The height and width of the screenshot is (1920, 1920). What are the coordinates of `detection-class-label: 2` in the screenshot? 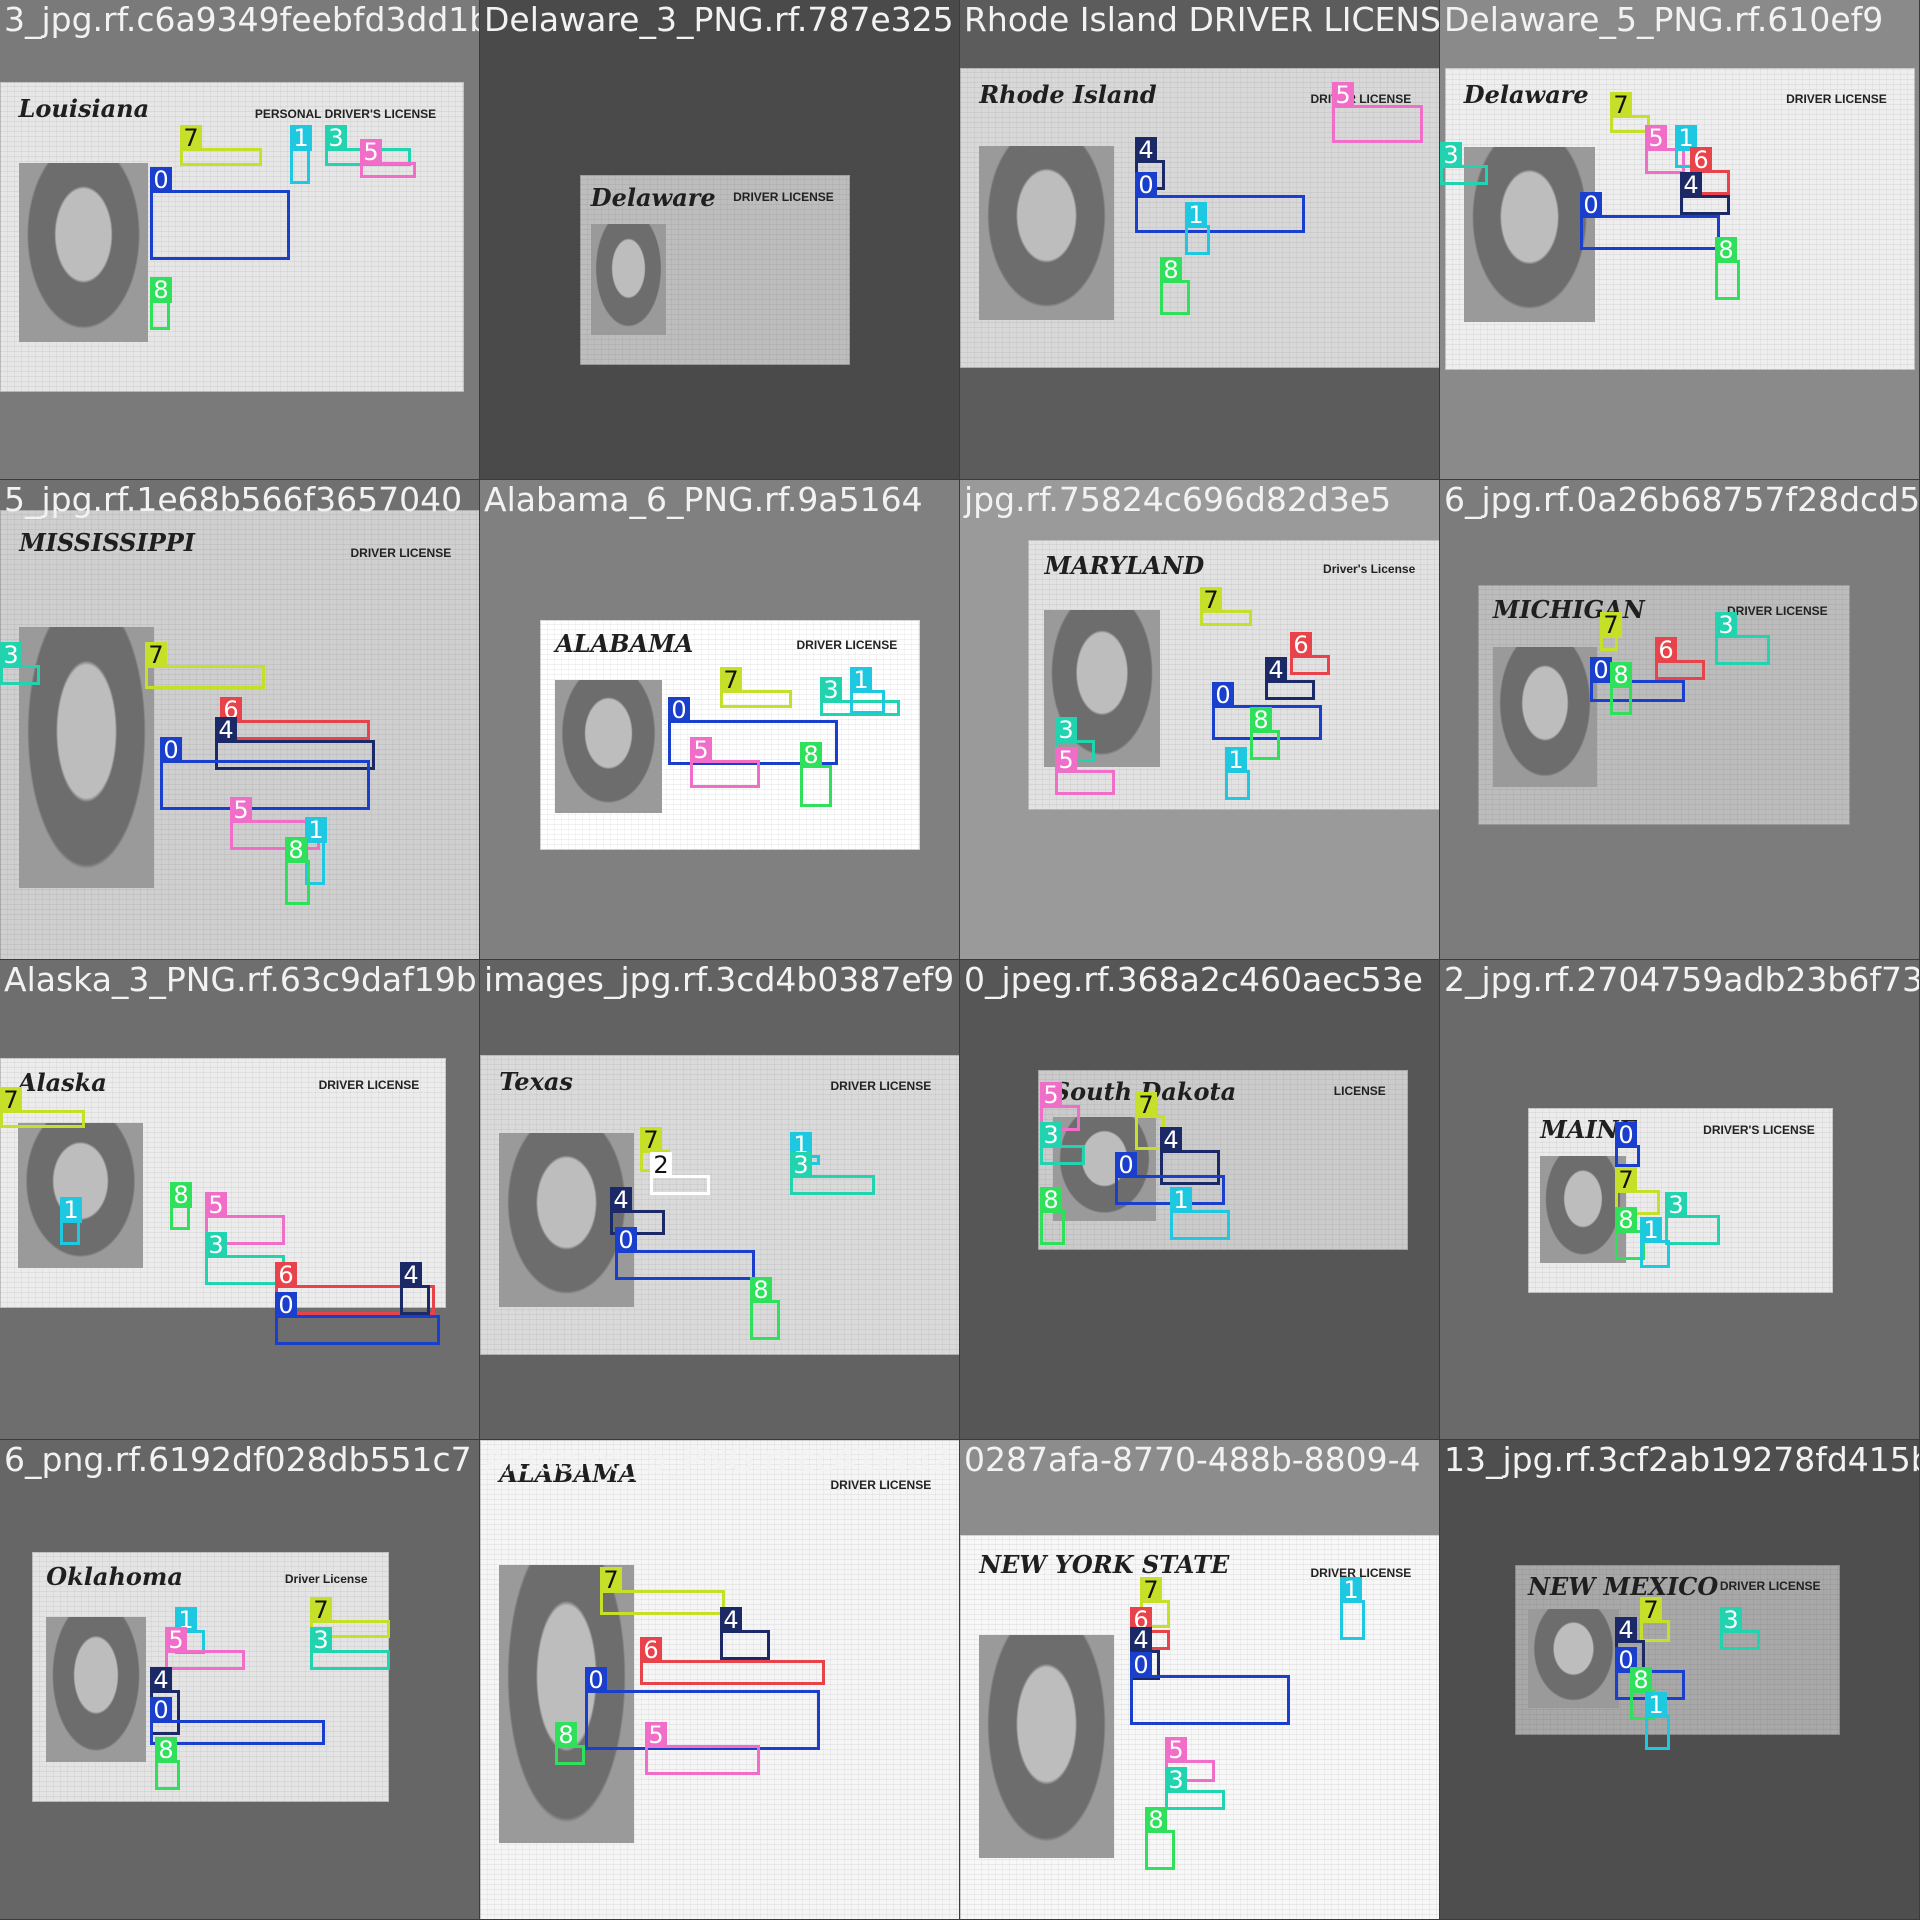 It's located at (661, 1165).